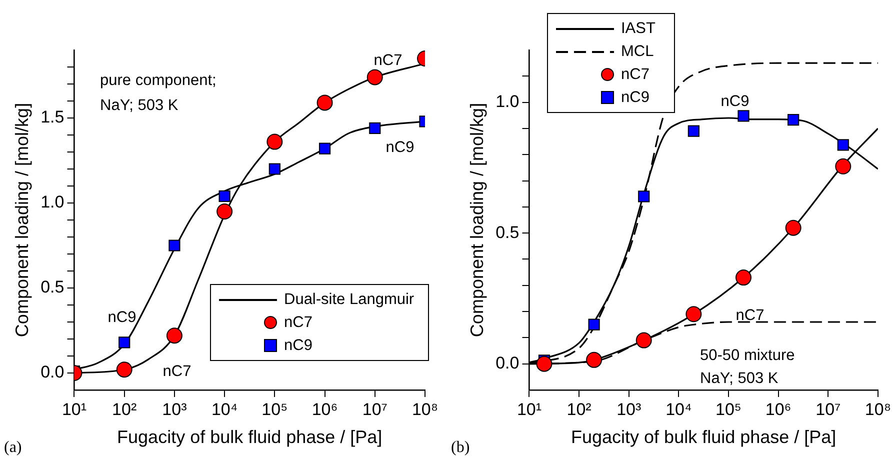  I want to click on legend-label: MCL, so click(637, 51).